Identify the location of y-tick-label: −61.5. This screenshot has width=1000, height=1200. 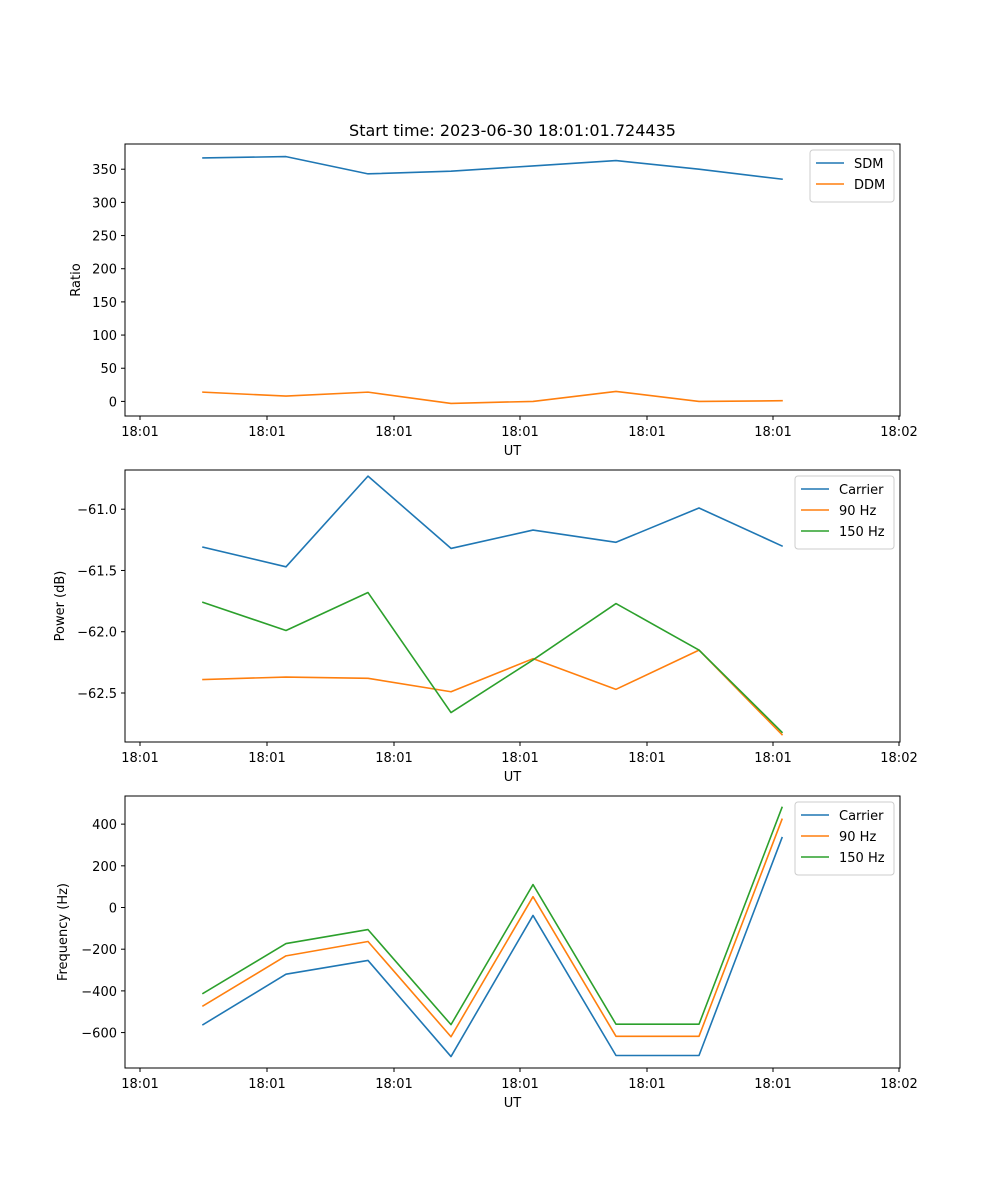
(97, 571).